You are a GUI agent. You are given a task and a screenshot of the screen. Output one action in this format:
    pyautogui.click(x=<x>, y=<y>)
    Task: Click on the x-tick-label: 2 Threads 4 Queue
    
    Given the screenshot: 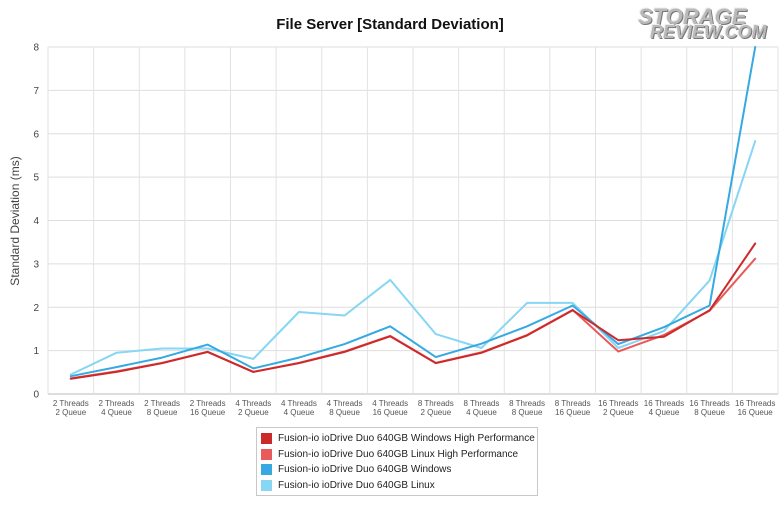 What is the action you would take?
    pyautogui.click(x=117, y=408)
    